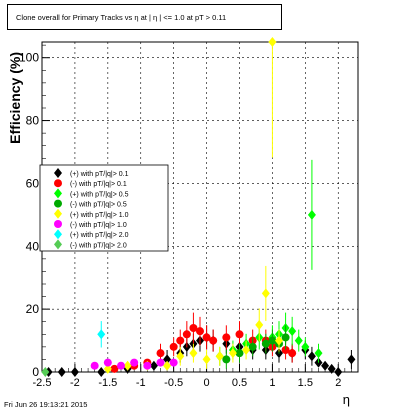 Image resolution: width=400 pixels, height=414 pixels. What do you see at coordinates (33, 246) in the screenshot?
I see `y-tick-label: 40` at bounding box center [33, 246].